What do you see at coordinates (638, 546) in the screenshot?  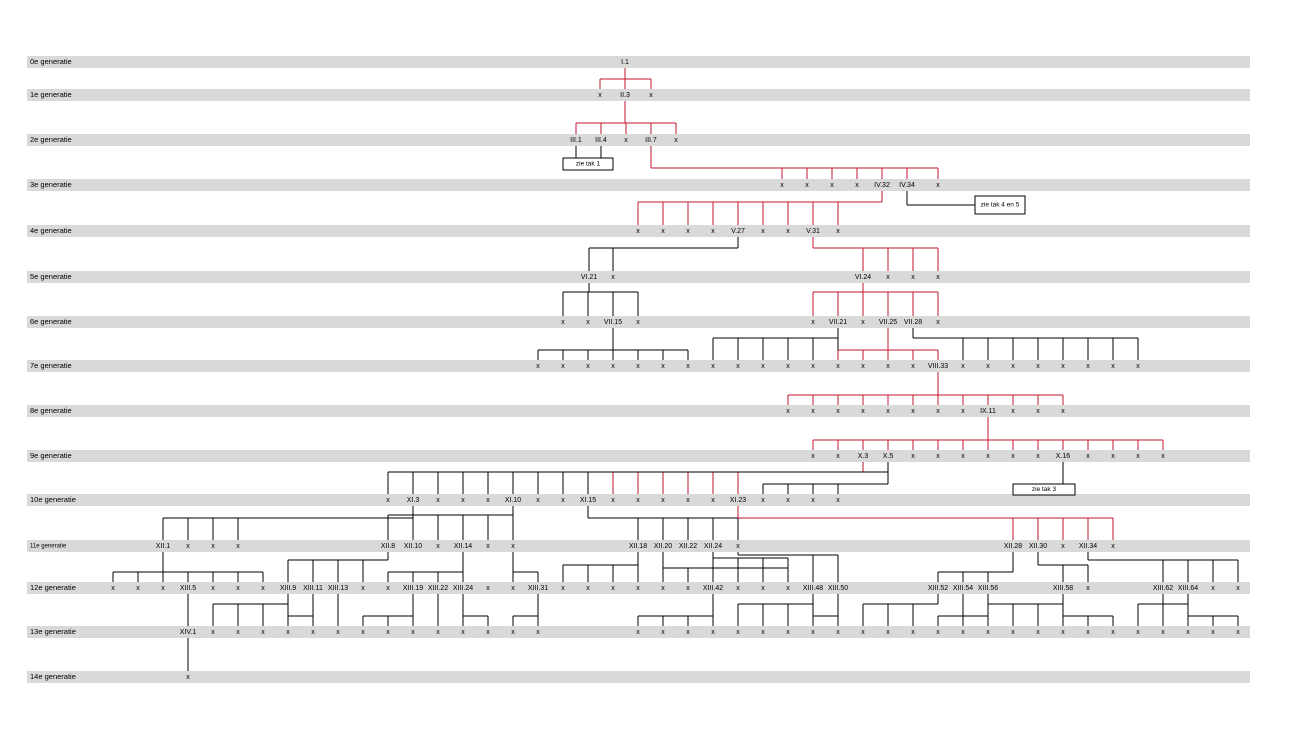 I see `node-label: XII.18` at bounding box center [638, 546].